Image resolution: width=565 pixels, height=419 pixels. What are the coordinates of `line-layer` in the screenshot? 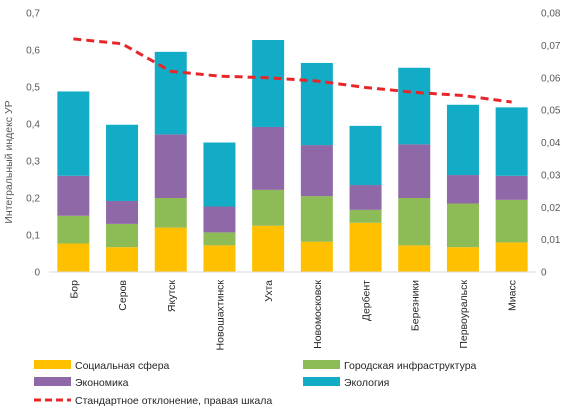 It's located at (292, 70).